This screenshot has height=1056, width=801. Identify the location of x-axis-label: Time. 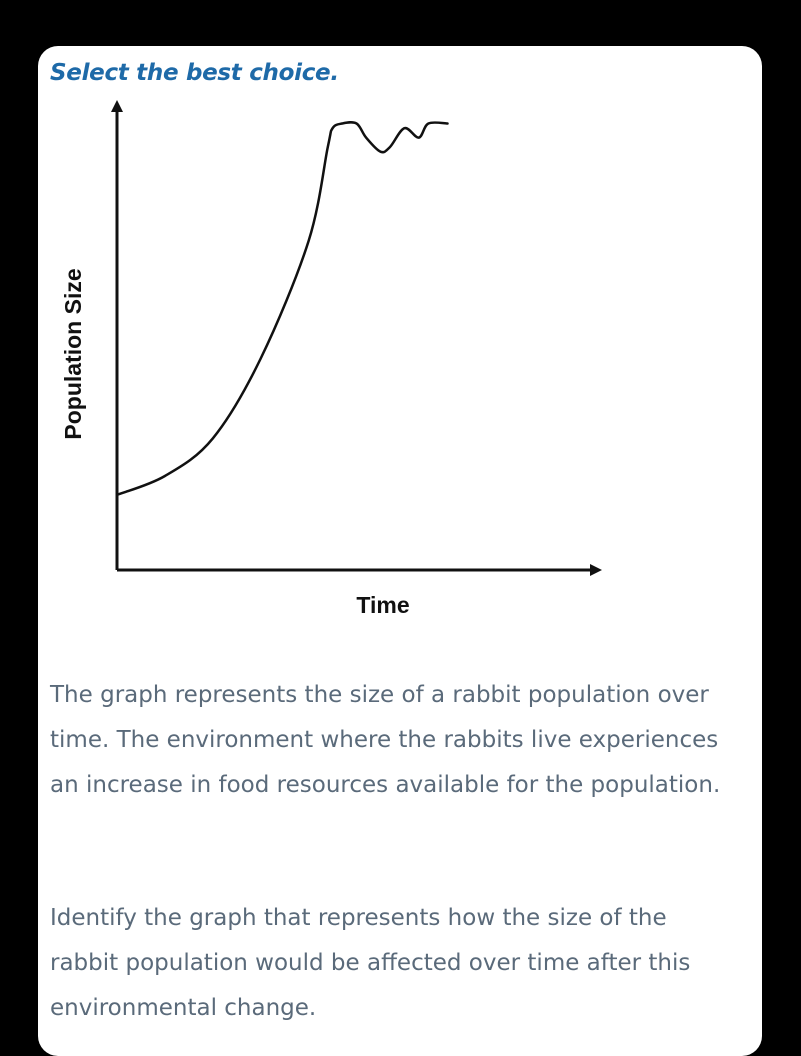
(382, 605).